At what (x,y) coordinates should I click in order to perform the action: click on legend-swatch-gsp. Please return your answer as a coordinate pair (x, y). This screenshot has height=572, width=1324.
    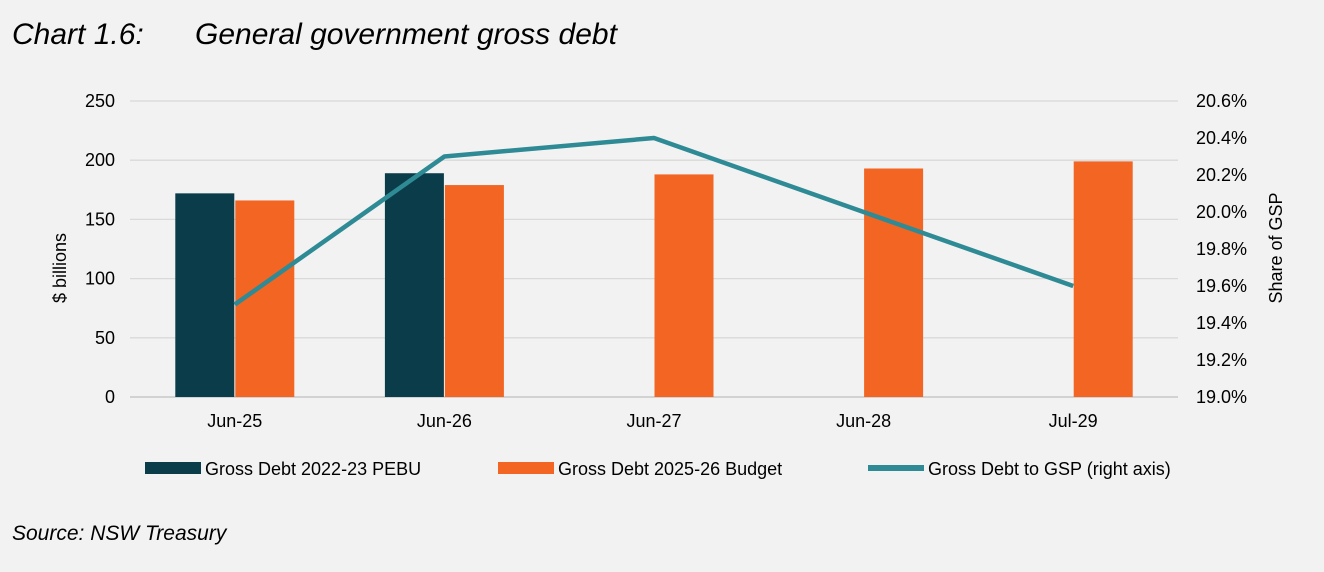
    Looking at the image, I should click on (896, 468).